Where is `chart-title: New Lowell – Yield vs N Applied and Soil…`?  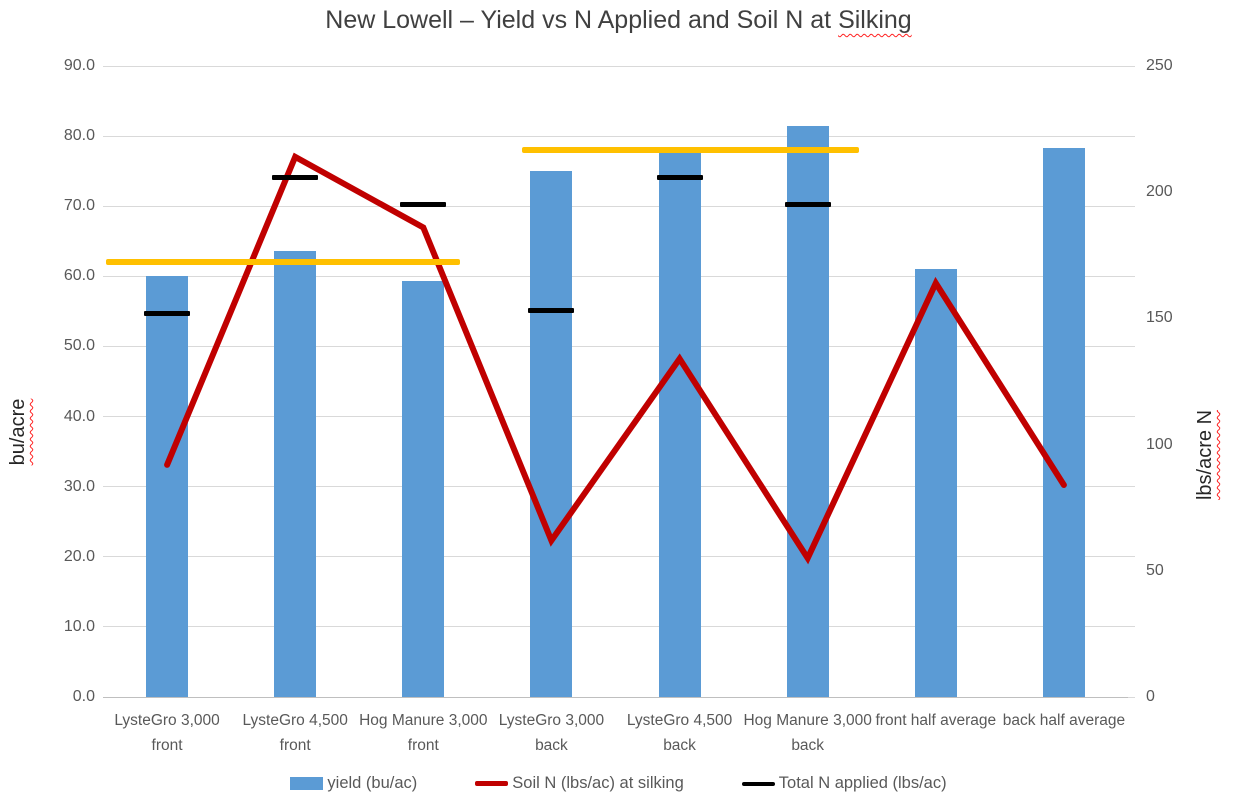 chart-title: New Lowell – Yield vs N Applied and Soil… is located at coordinates (618, 20).